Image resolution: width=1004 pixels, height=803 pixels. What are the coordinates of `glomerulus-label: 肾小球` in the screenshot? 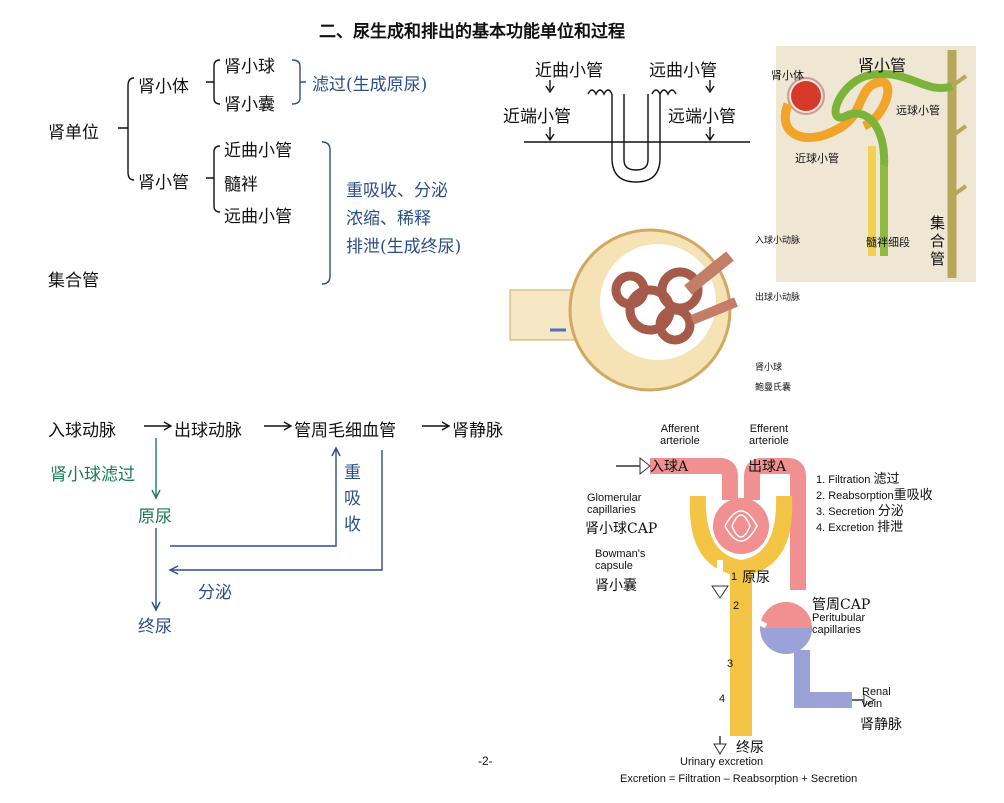 It's located at (249, 67).